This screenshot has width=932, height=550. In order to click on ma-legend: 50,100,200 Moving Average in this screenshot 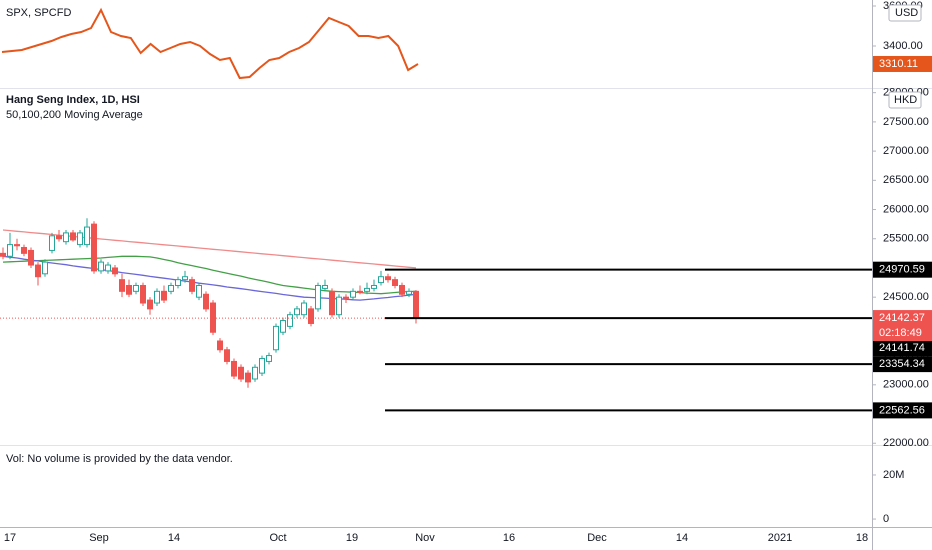, I will do `click(74, 115)`.